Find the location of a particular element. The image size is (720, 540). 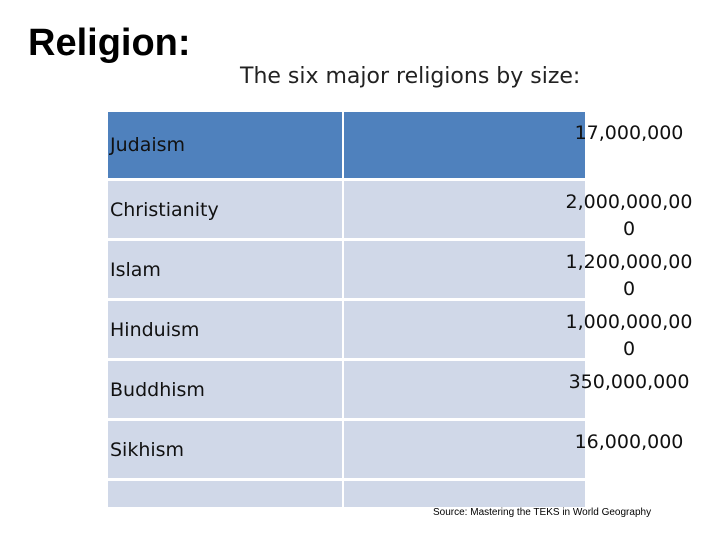

slide-subtitle: The six major religions by size: is located at coordinates (410, 76).